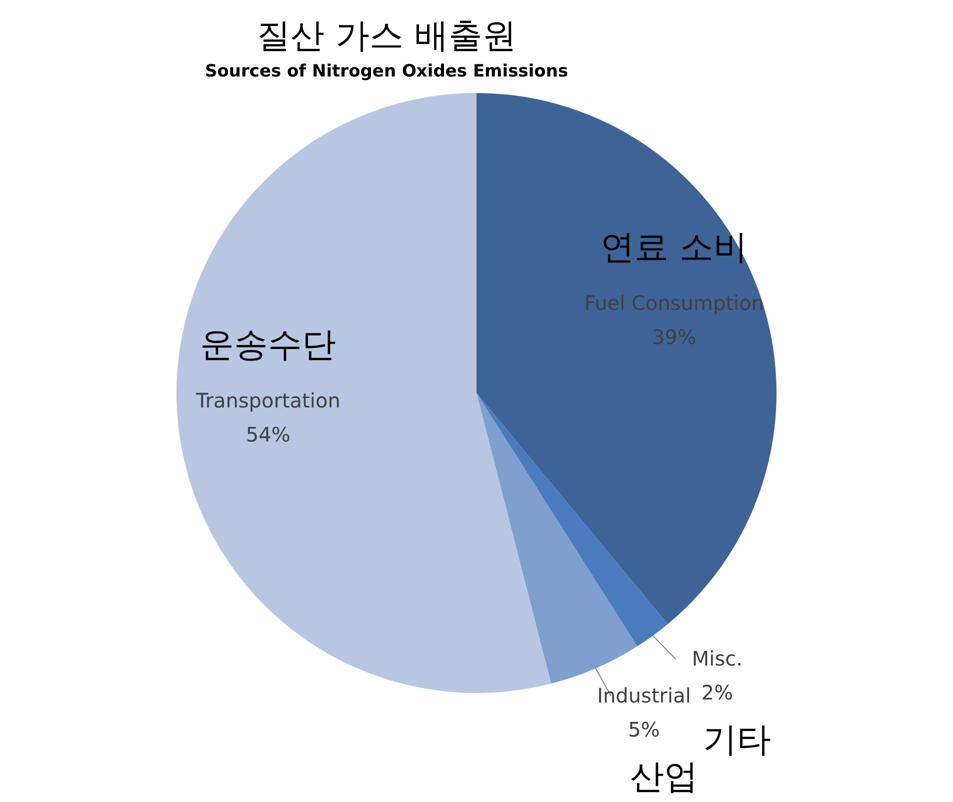 The height and width of the screenshot is (802, 953). I want to click on data-label: 2%, so click(717, 692).